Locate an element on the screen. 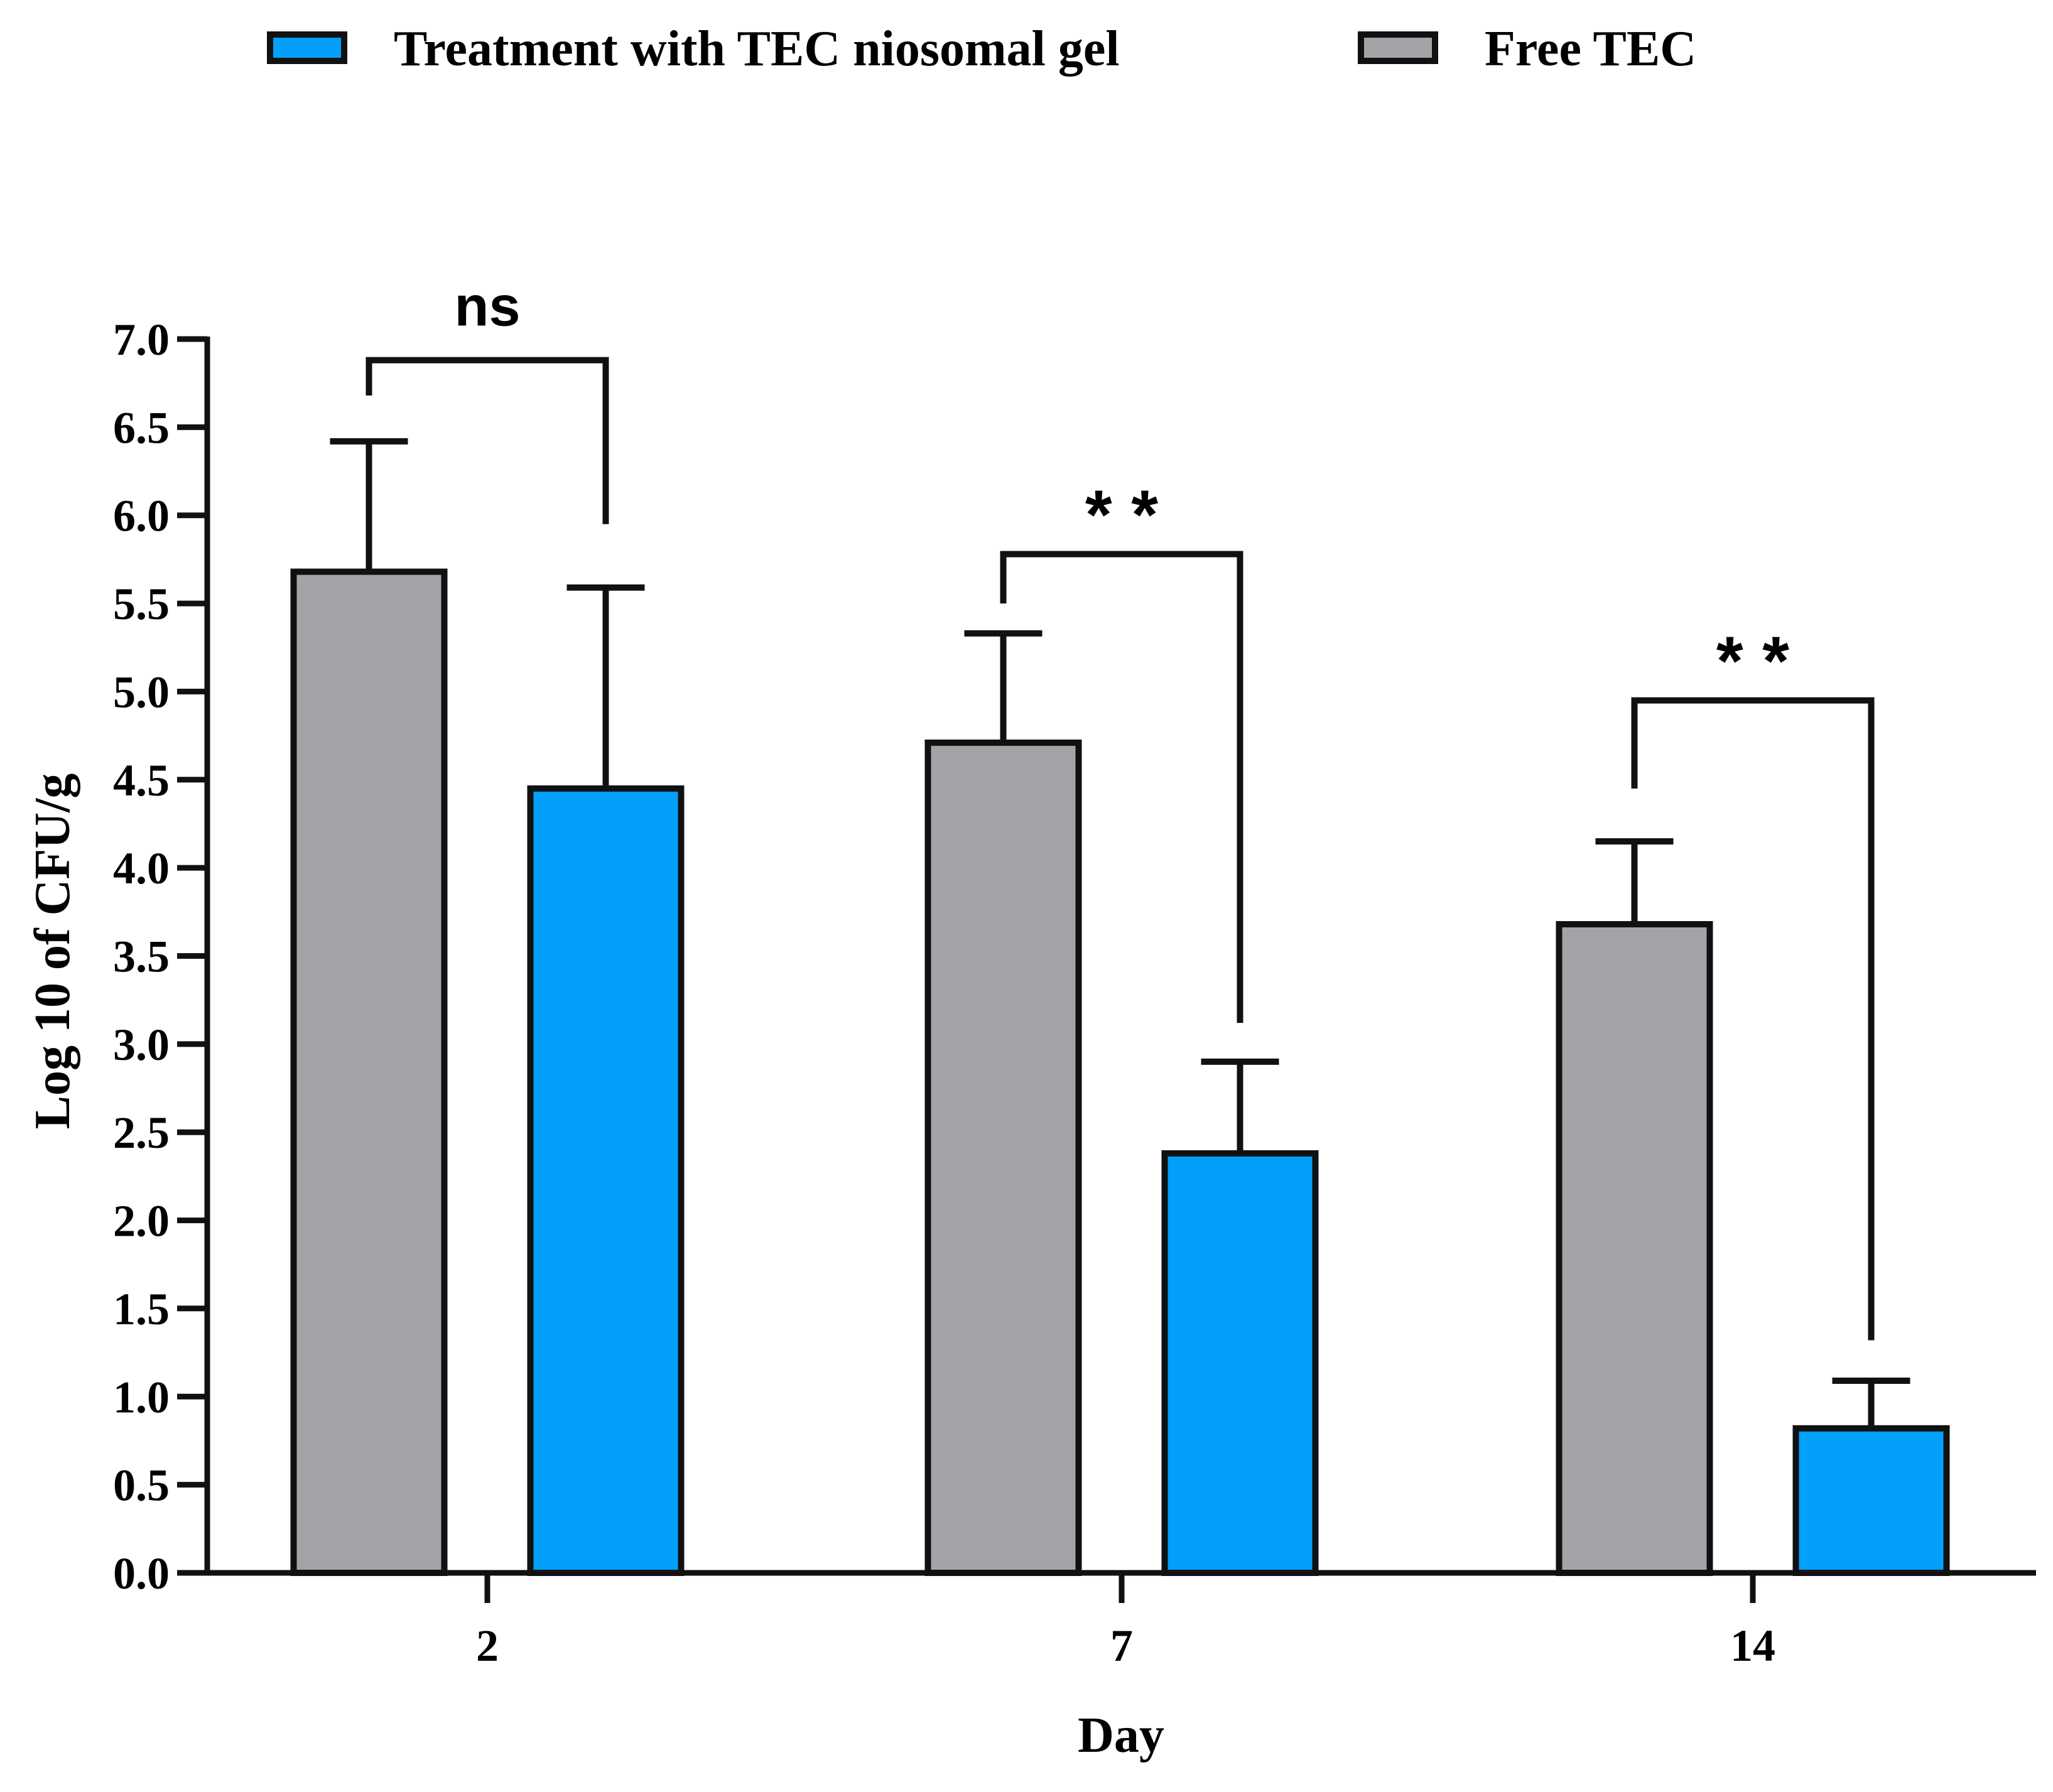 This screenshot has width=2053, height=1792. y-tick-label: 4.5 is located at coordinates (141, 780).